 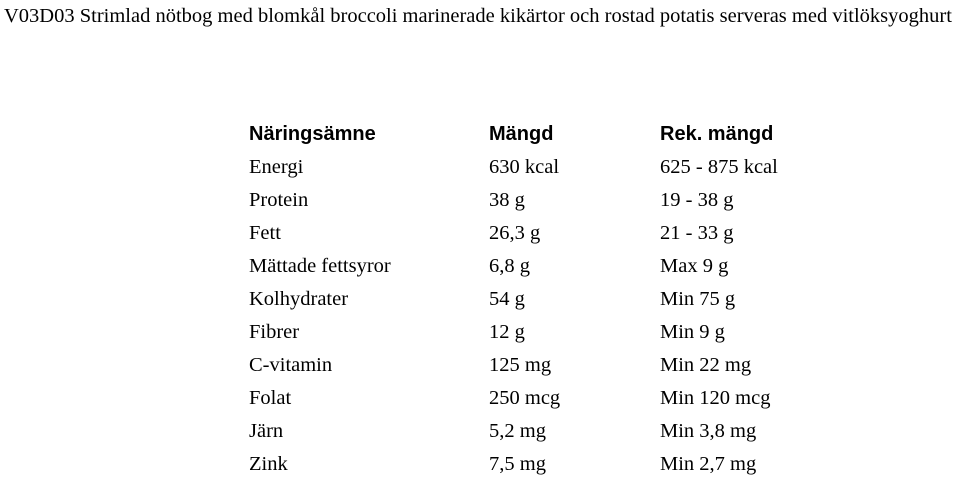 I want to click on nutrient-cell: Protein, so click(x=279, y=200).